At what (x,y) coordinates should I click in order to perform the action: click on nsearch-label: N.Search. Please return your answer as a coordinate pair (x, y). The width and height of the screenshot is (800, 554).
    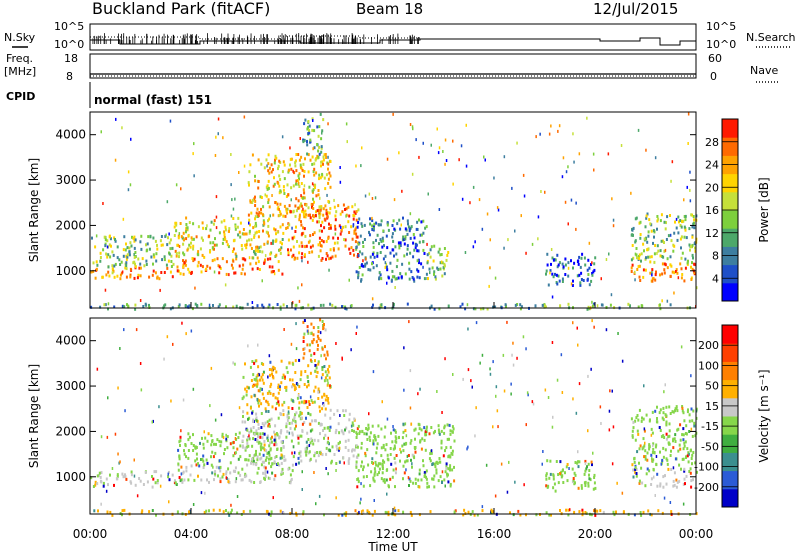
    Looking at the image, I should click on (771, 37).